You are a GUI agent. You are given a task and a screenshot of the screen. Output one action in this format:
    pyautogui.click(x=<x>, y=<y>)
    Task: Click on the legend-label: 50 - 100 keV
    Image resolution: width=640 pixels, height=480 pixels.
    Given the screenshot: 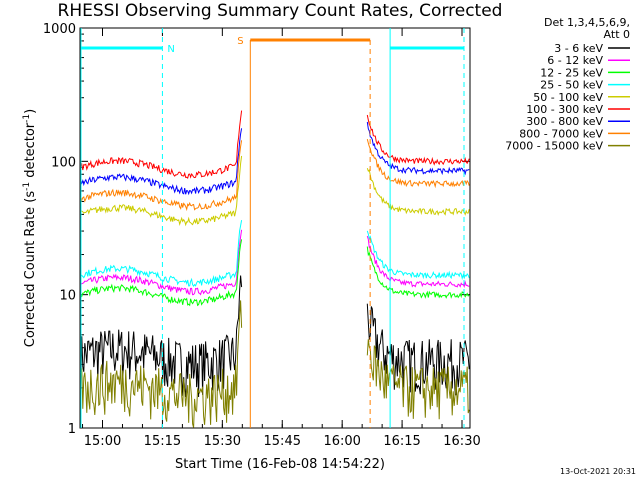 What is the action you would take?
    pyautogui.click(x=568, y=97)
    